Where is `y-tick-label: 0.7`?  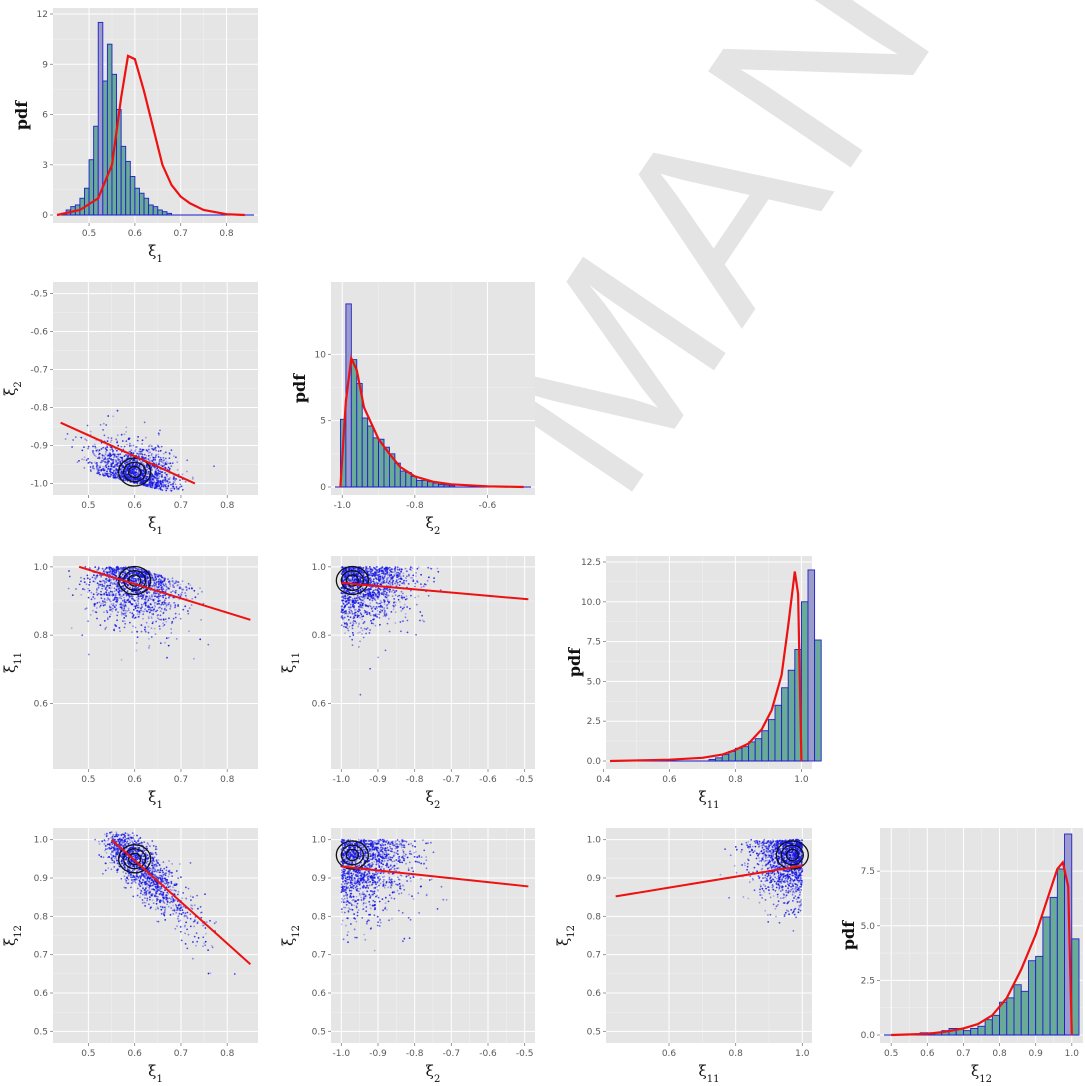
y-tick-label: 0.7 is located at coordinates (41, 956).